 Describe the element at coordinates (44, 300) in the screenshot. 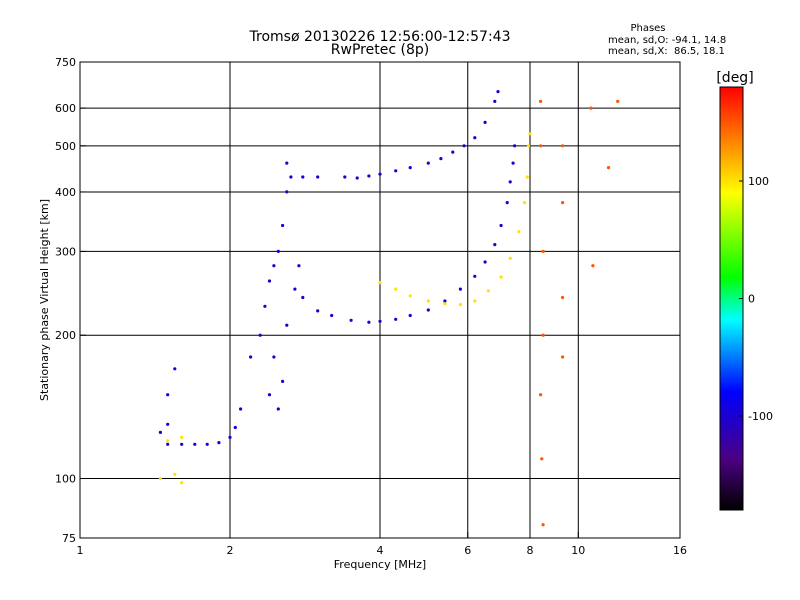

I see `y-axis-label: Stationary phase Virtual Height [km]` at that location.